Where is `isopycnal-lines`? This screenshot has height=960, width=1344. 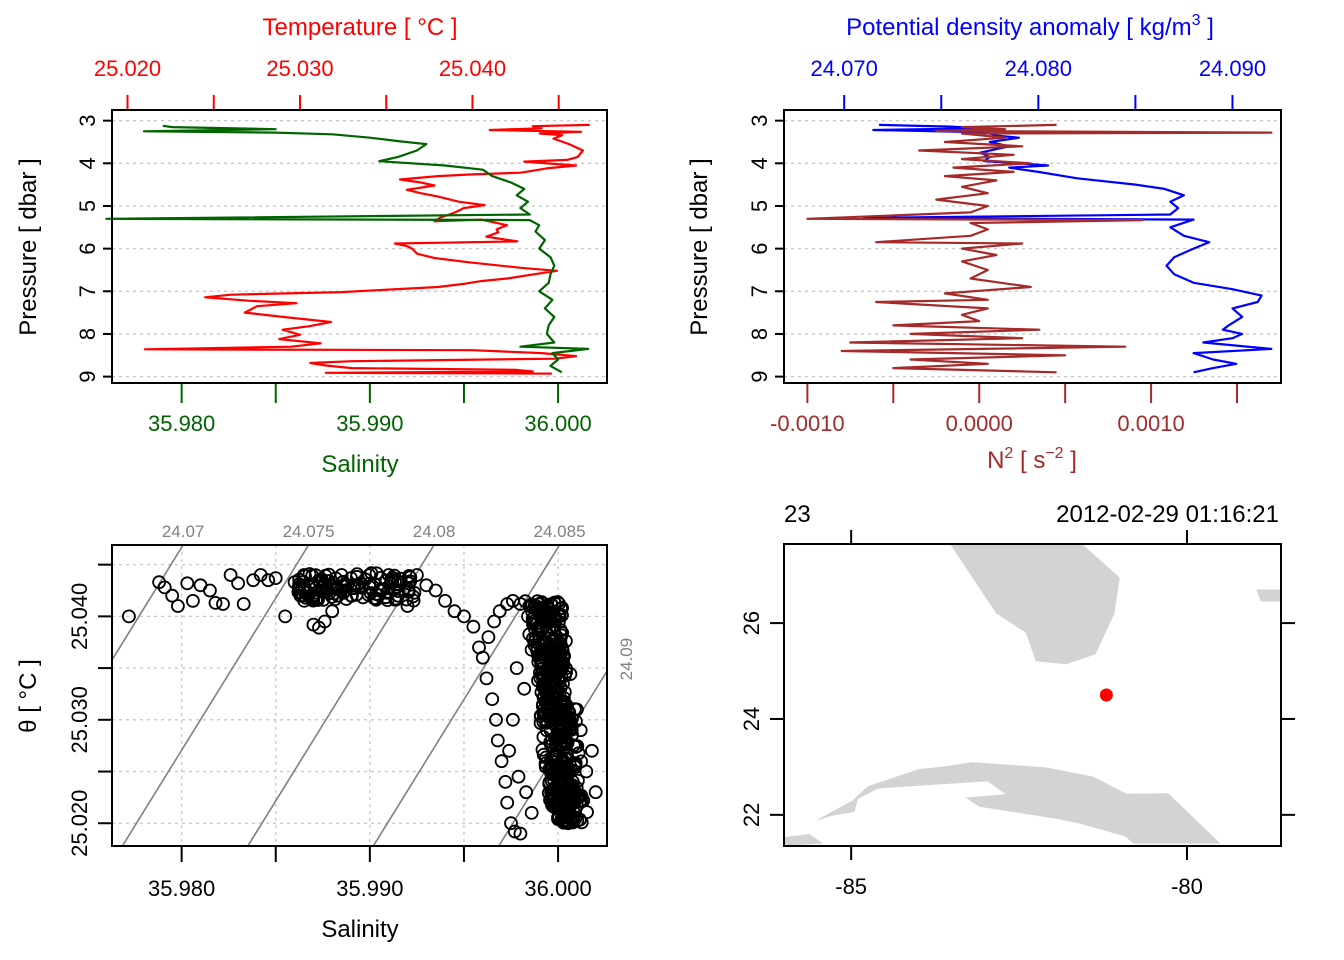
isopycnal-lines is located at coordinates (359, 695).